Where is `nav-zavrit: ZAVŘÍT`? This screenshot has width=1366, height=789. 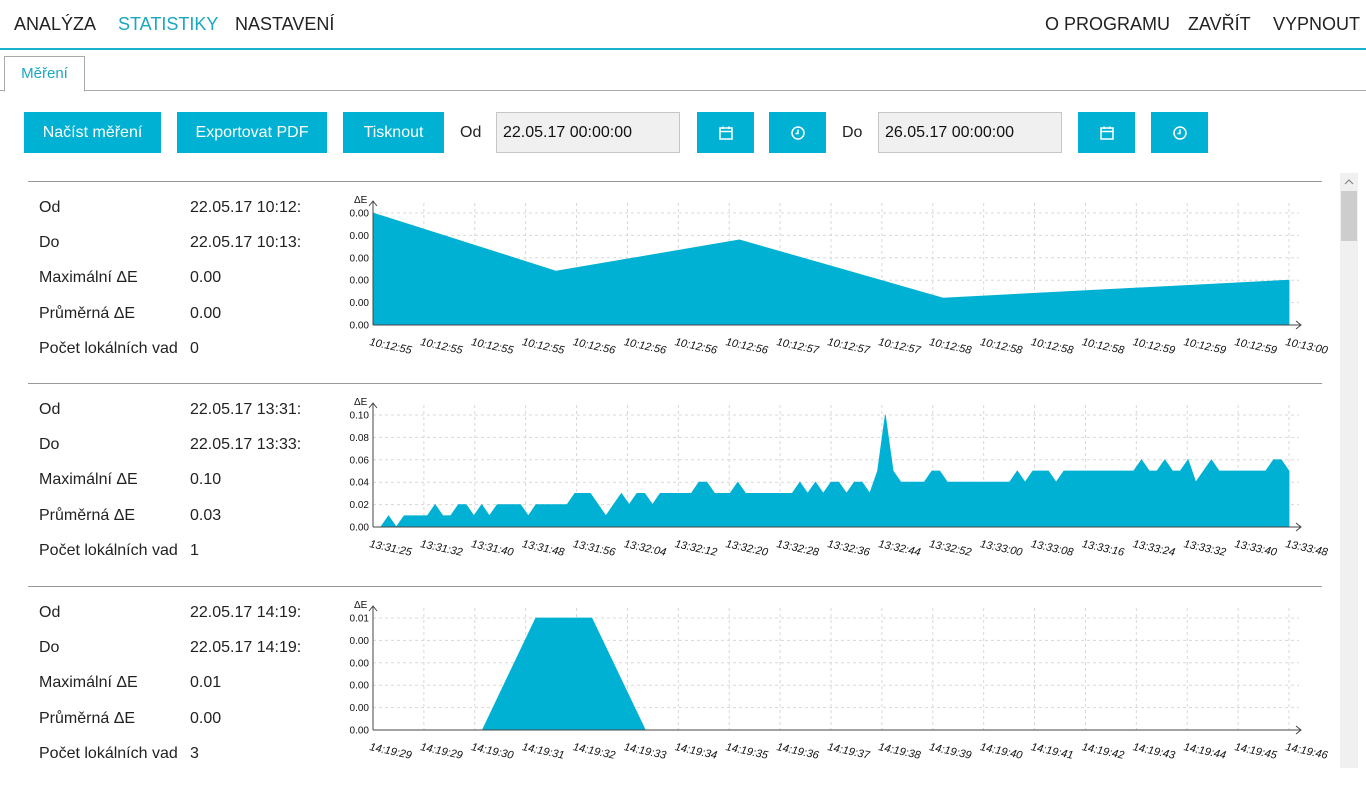 nav-zavrit: ZAVŘÍT is located at coordinates (1219, 24).